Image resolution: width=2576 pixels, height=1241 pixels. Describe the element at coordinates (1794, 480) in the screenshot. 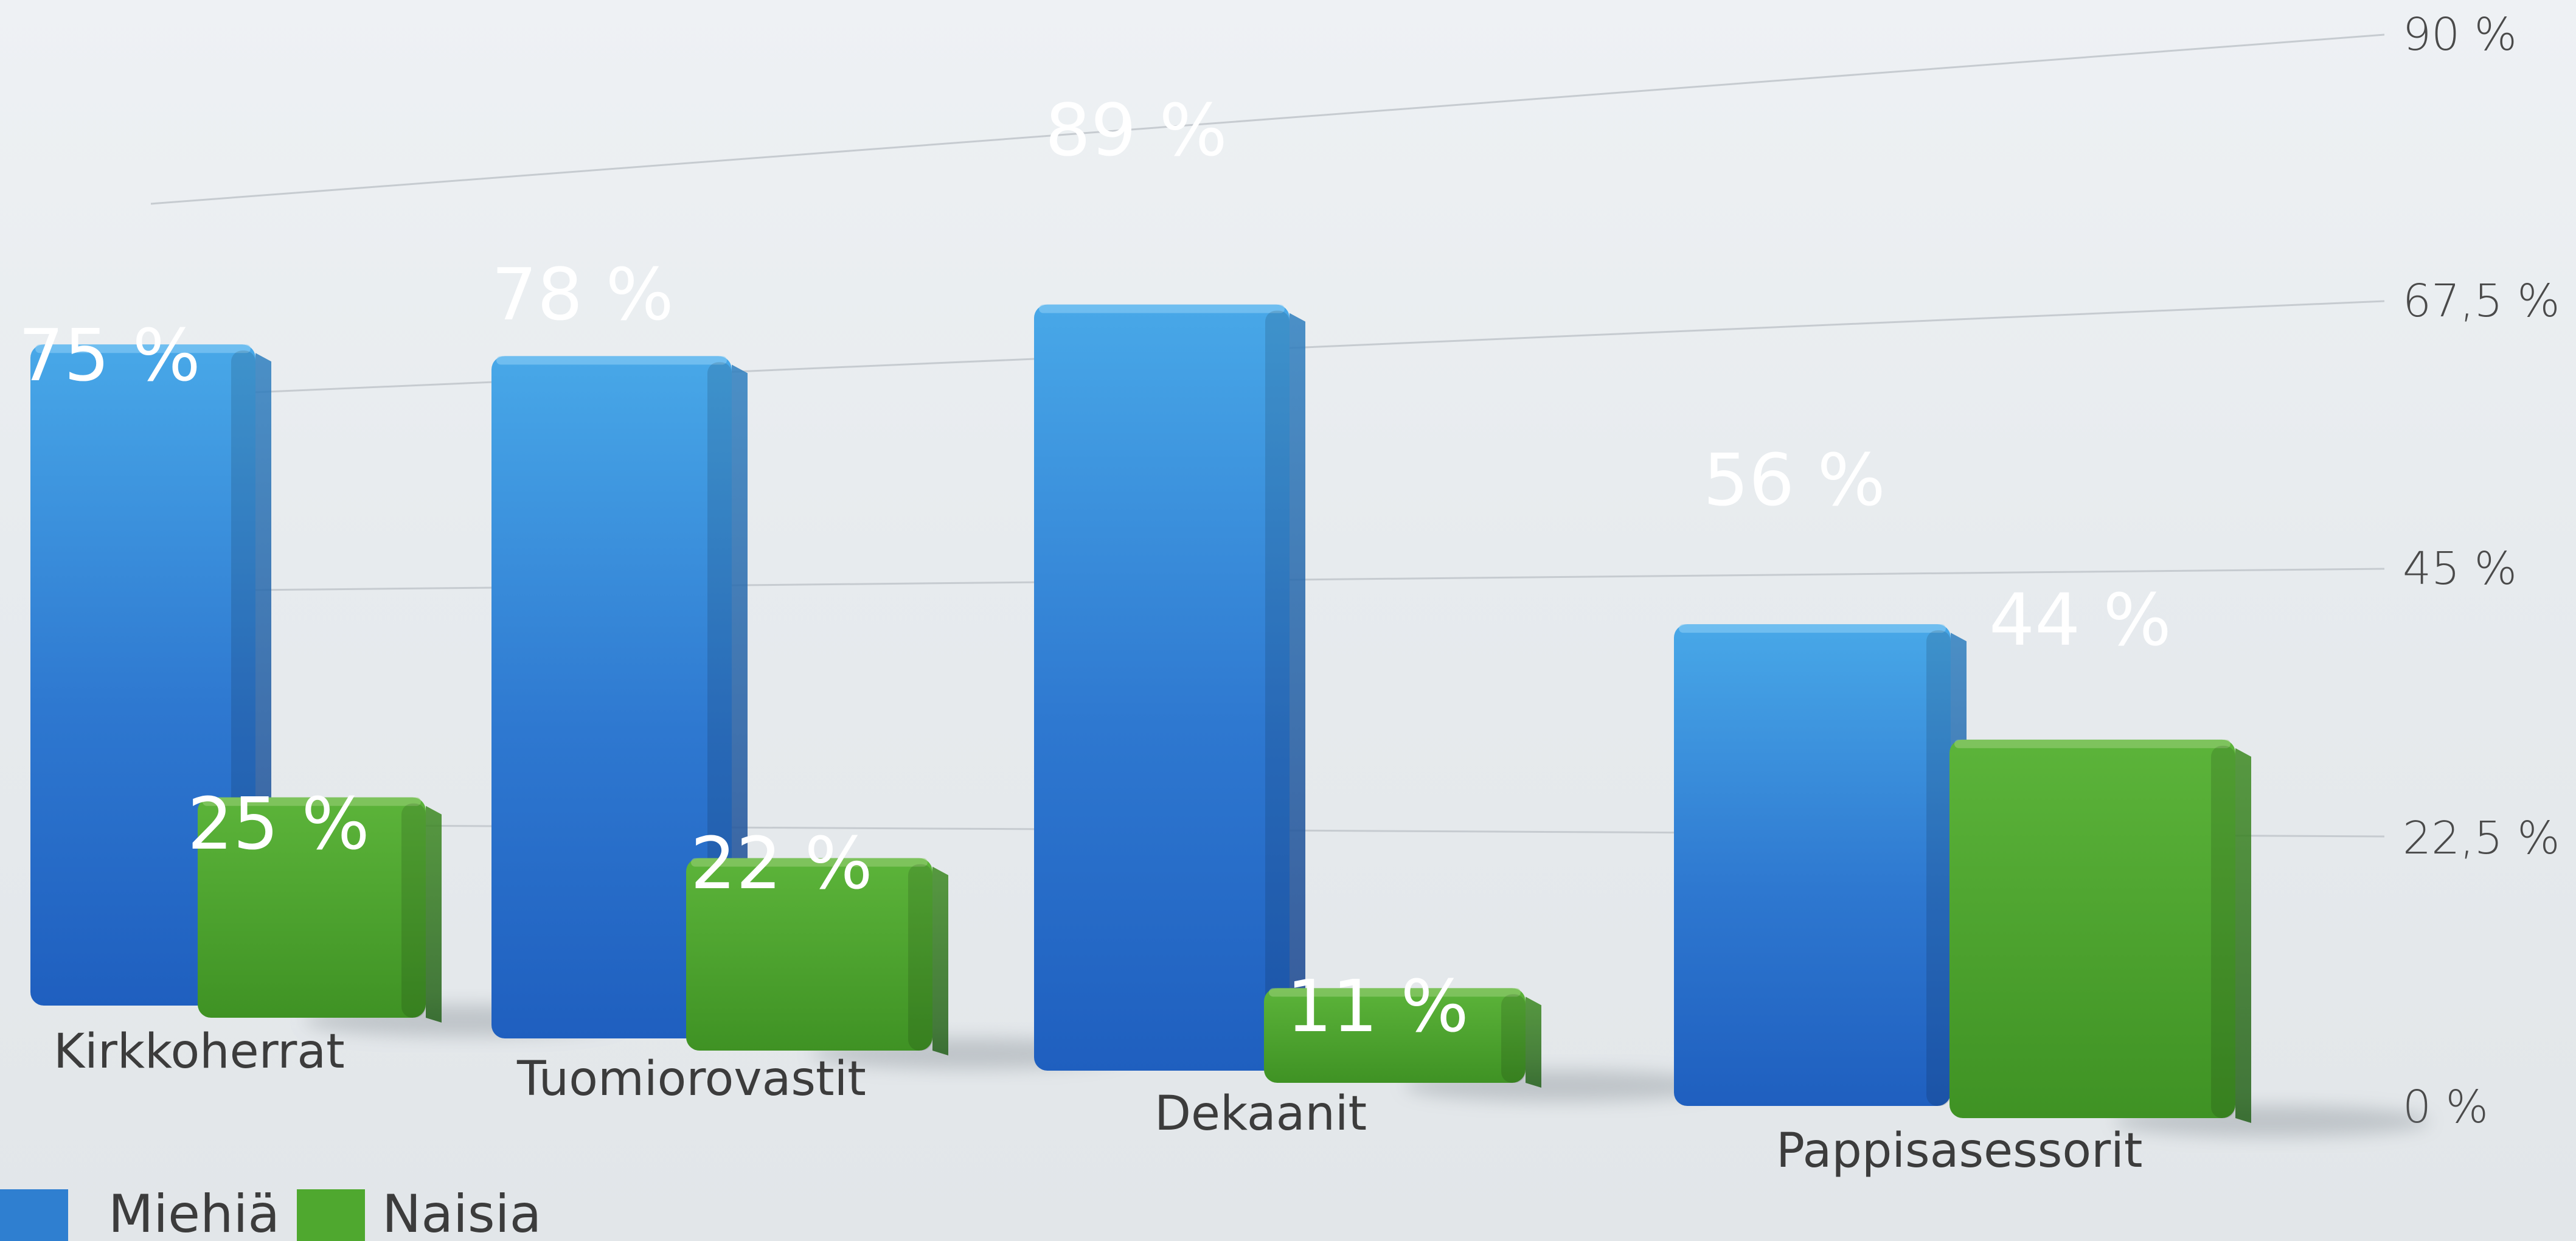

I see `value-label-miehia: 56 %` at that location.